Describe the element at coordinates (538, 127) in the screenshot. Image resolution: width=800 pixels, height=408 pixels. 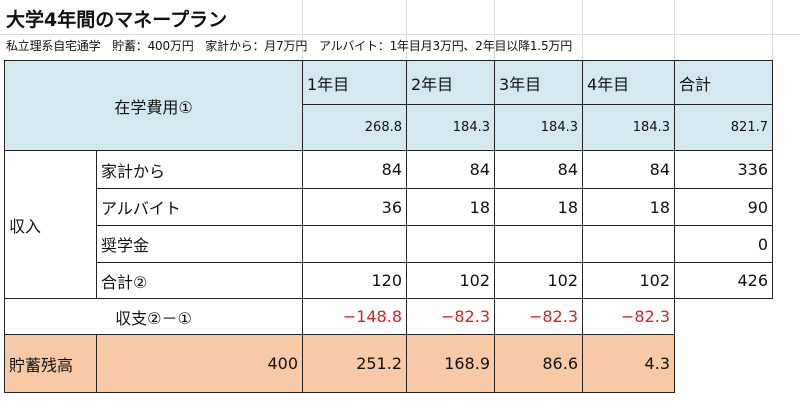
I see `cost-value-year3: 184.3` at that location.